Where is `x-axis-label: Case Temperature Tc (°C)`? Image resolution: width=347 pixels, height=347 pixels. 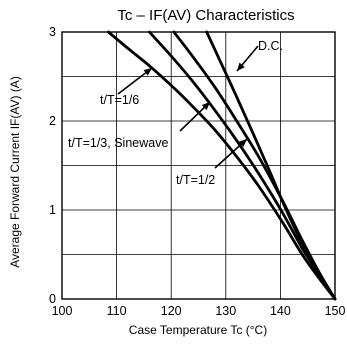
x-axis-label: Case Temperature Tc (°C) is located at coordinates (198, 330).